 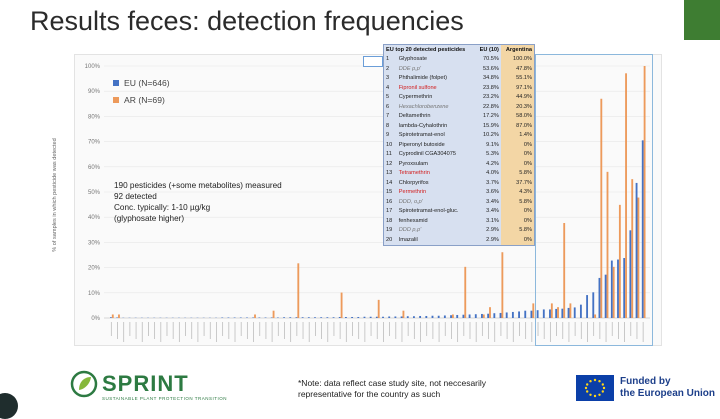 What do you see at coordinates (436, 117) in the screenshot?
I see `pesticide-name: Deltamethrin` at bounding box center [436, 117].